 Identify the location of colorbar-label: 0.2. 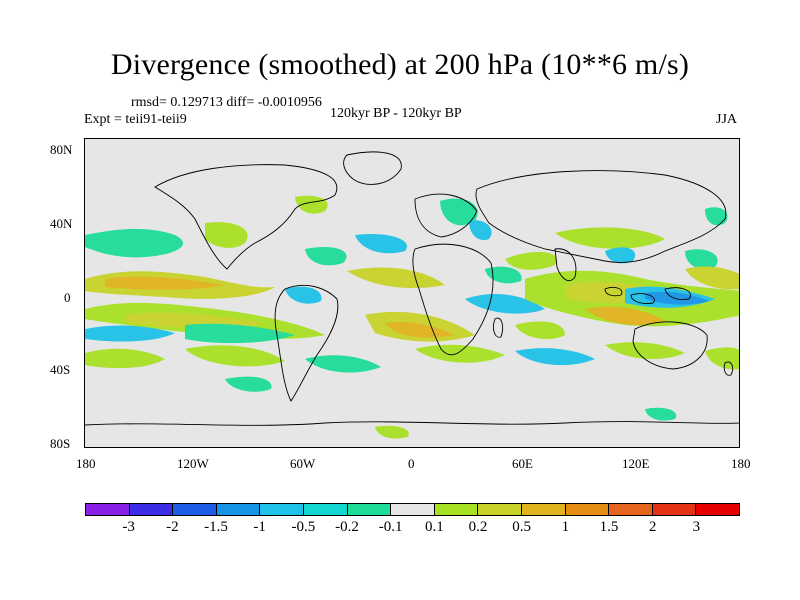
(478, 527).